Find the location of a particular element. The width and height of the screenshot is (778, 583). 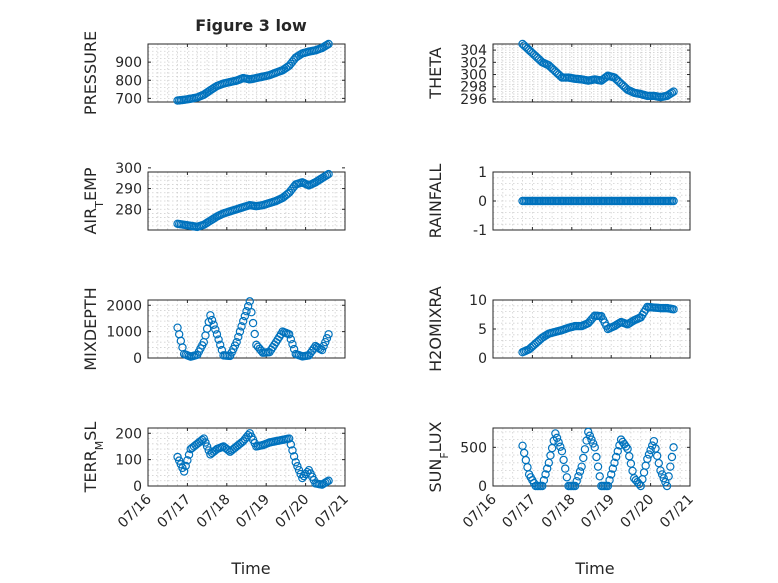

y-tick-label: 290 is located at coordinates (128, 190).